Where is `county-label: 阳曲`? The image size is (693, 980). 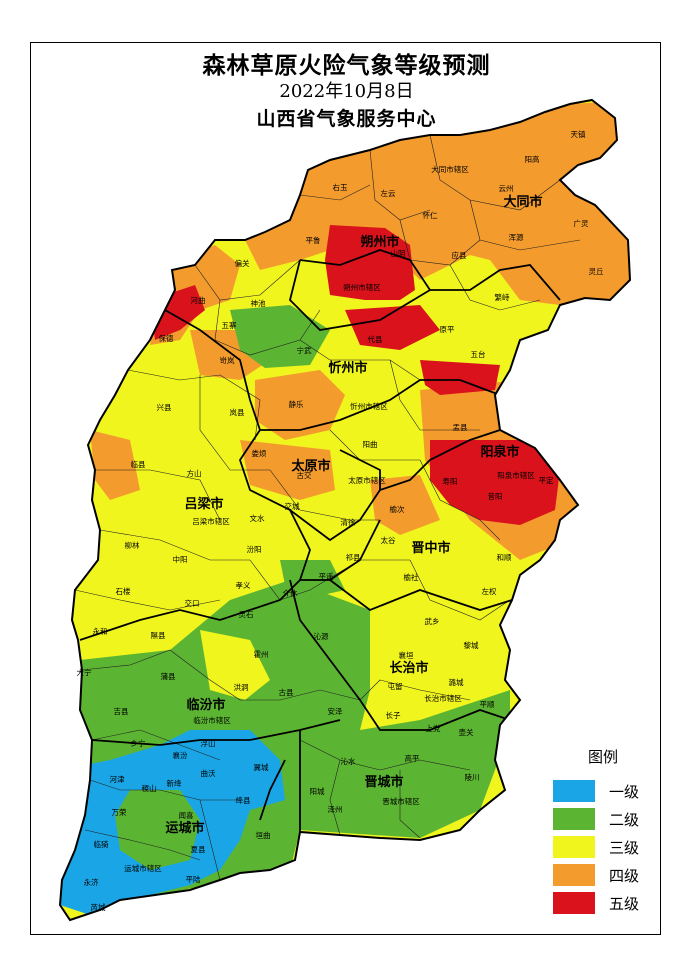
county-label: 阳曲 is located at coordinates (370, 444).